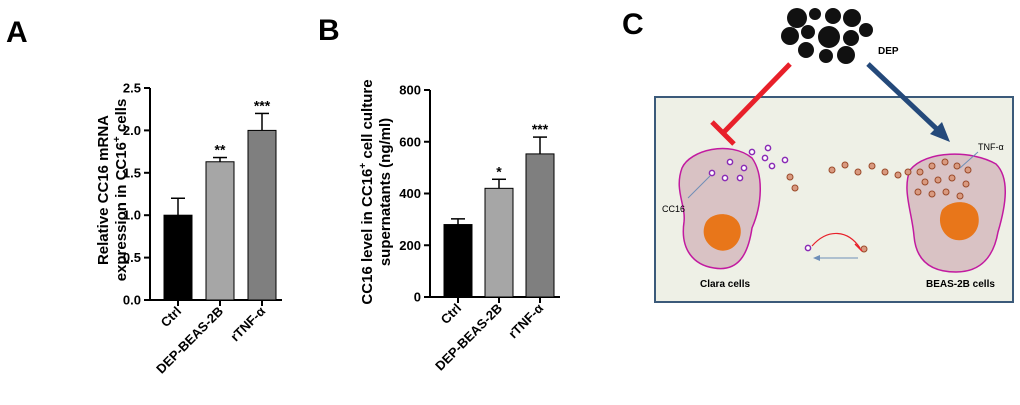 The width and height of the screenshot is (1020, 405). Describe the element at coordinates (858, 247) in the screenshot. I see `feedback-inhibit-bar` at that location.